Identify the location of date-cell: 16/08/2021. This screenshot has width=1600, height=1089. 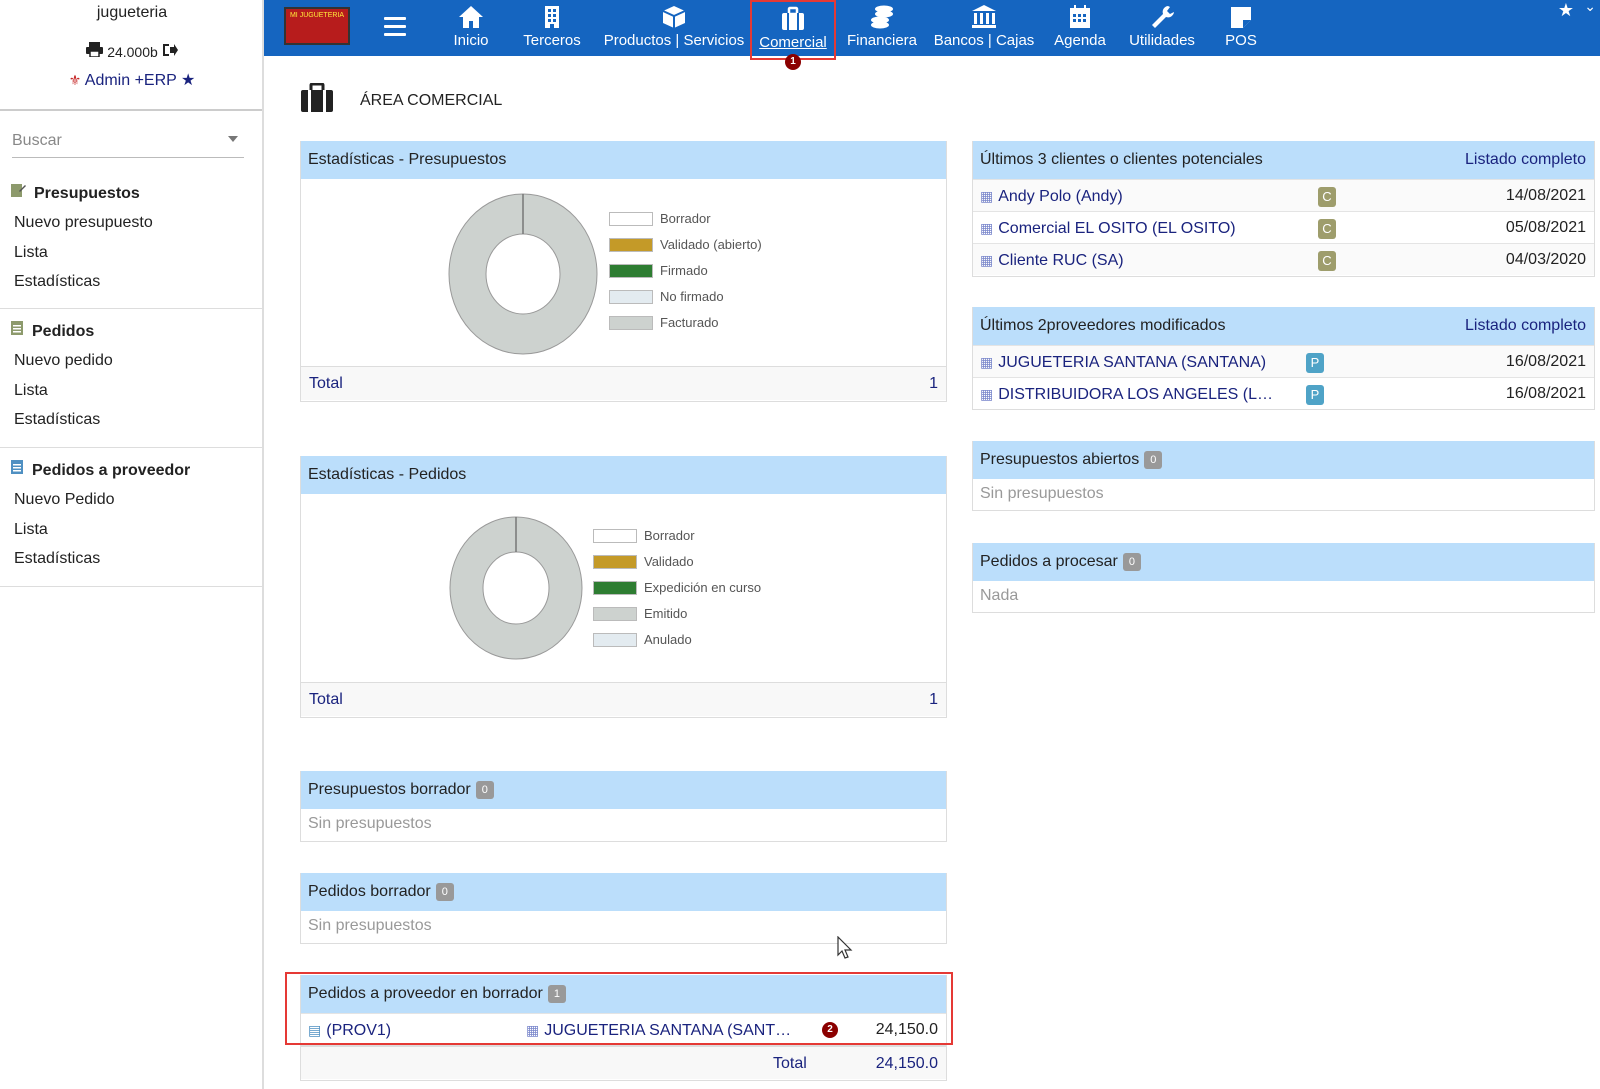
(1545, 393).